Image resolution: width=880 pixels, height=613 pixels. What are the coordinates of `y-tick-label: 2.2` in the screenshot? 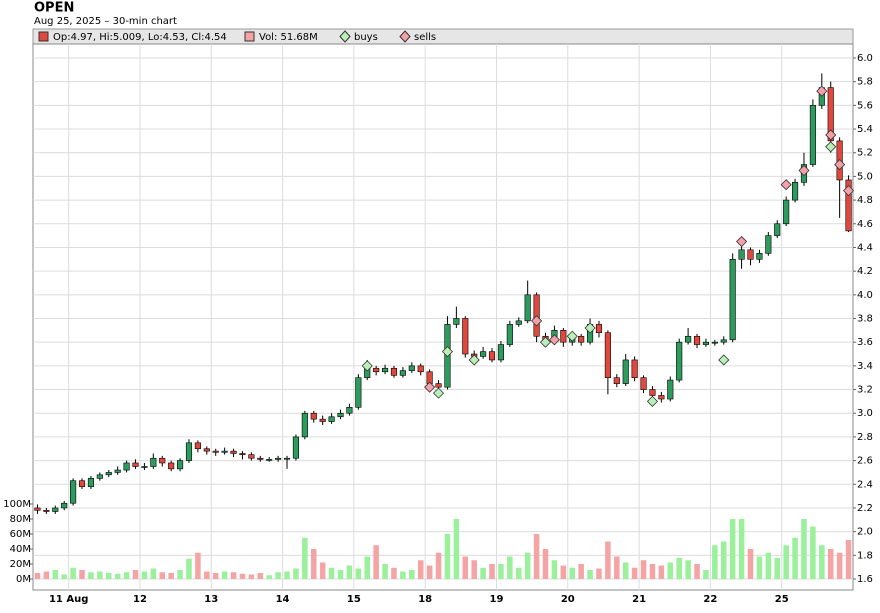 It's located at (865, 508).